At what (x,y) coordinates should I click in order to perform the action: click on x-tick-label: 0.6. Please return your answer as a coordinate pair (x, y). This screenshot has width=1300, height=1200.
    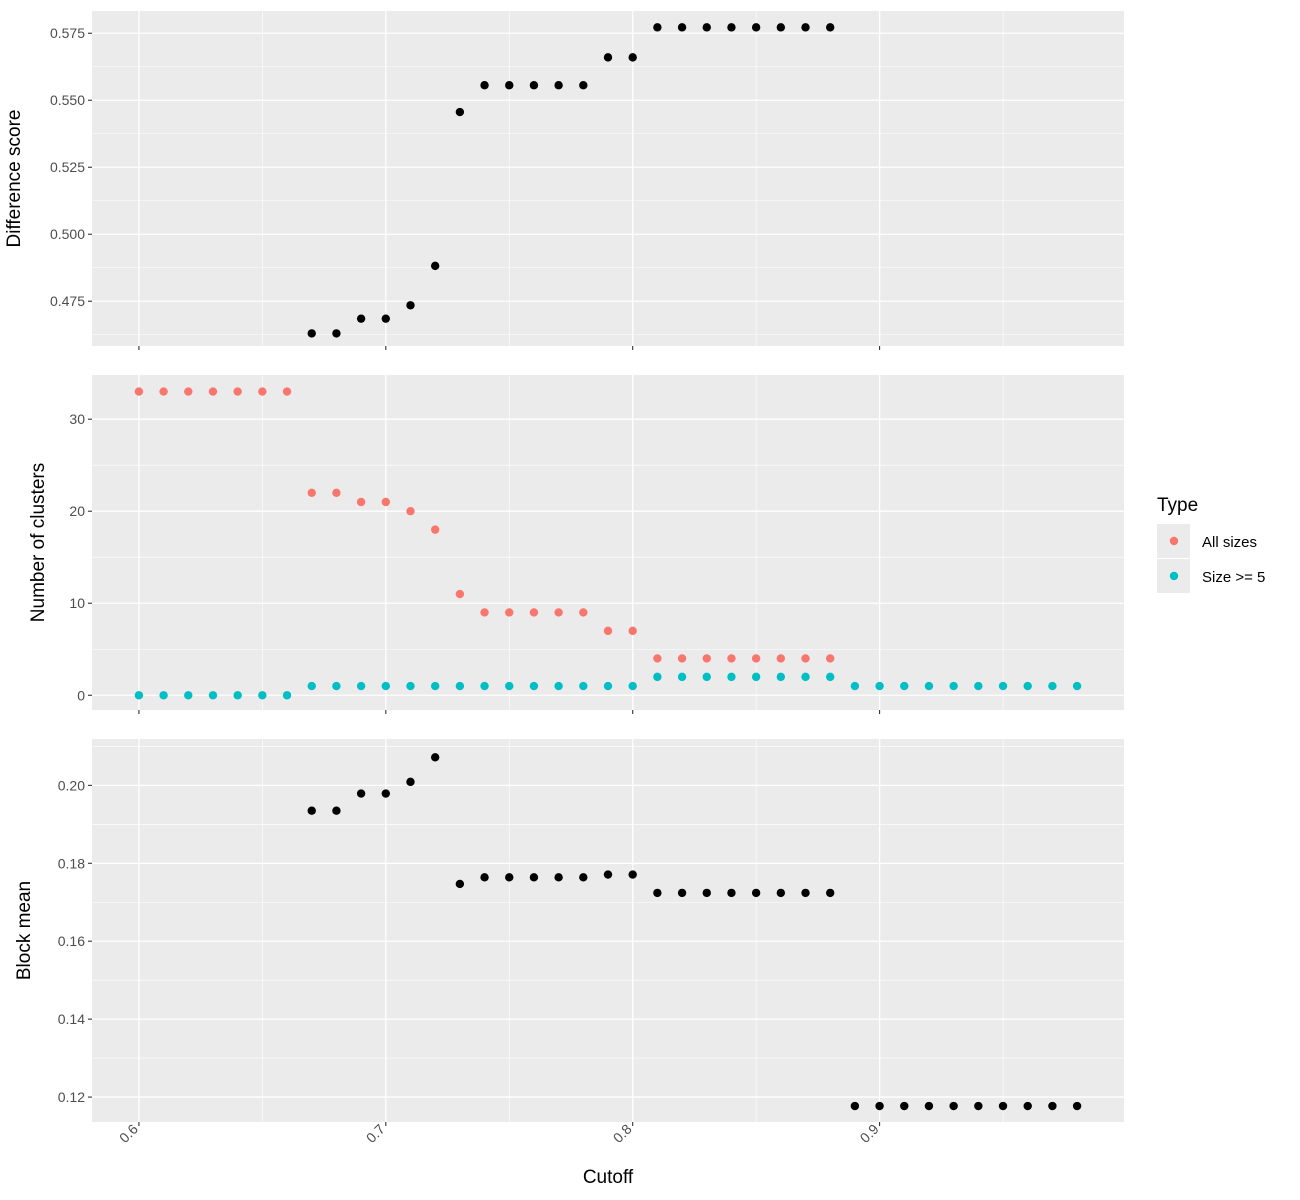
    Looking at the image, I should click on (128, 1133).